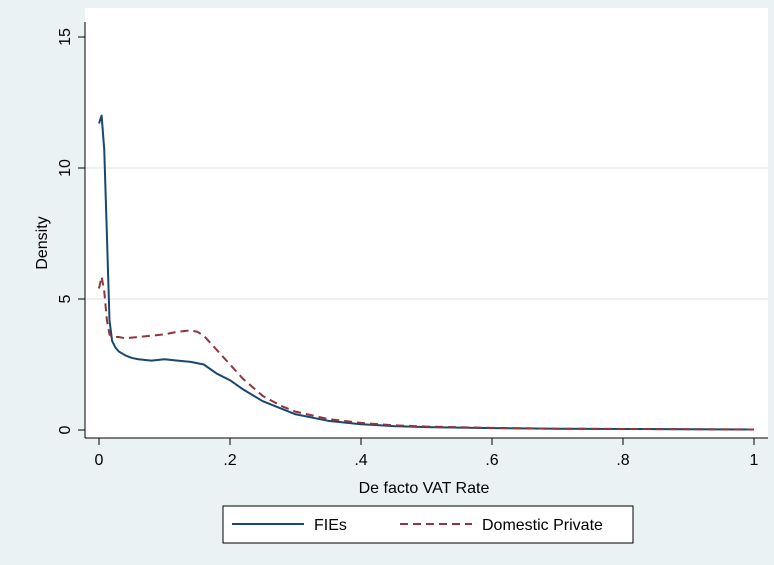  Describe the element at coordinates (428, 524) in the screenshot. I see `legend: FIEs Domestic Private` at that location.